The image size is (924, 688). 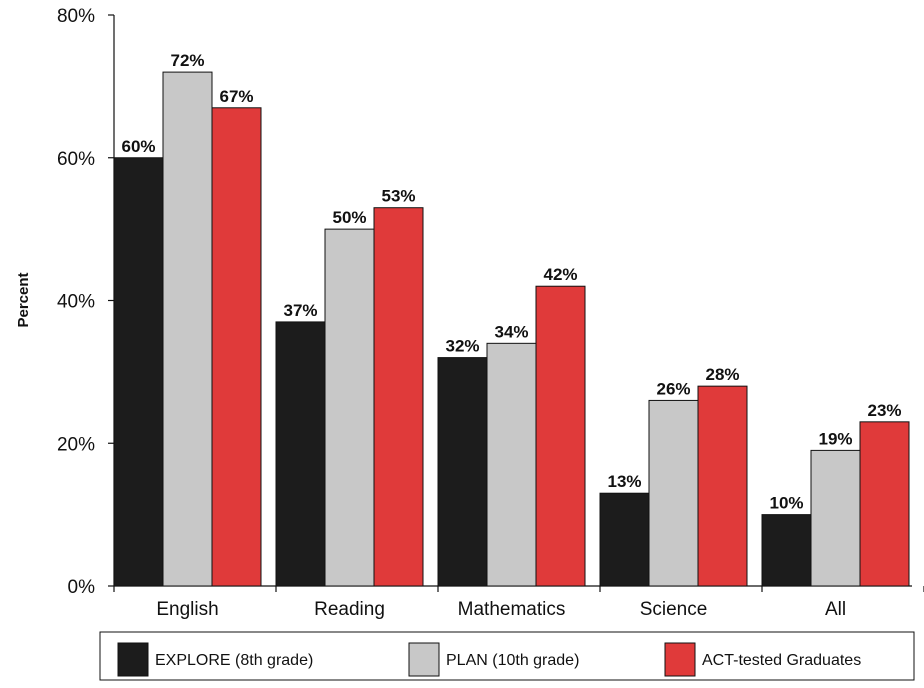 I want to click on y-tick-label: 80%, so click(x=76, y=16).